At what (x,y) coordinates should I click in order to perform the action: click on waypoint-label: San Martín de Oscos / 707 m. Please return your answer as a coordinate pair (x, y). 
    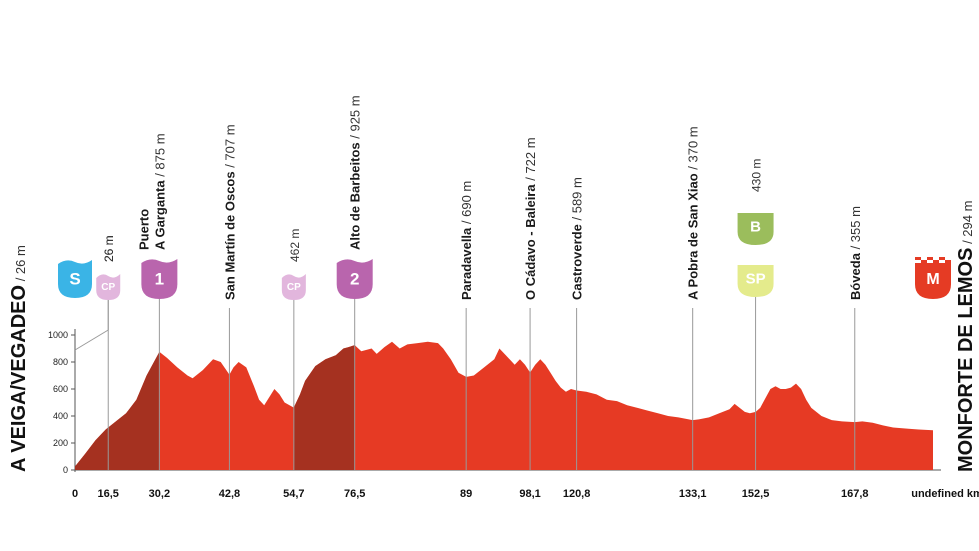
    Looking at the image, I should click on (229, 212).